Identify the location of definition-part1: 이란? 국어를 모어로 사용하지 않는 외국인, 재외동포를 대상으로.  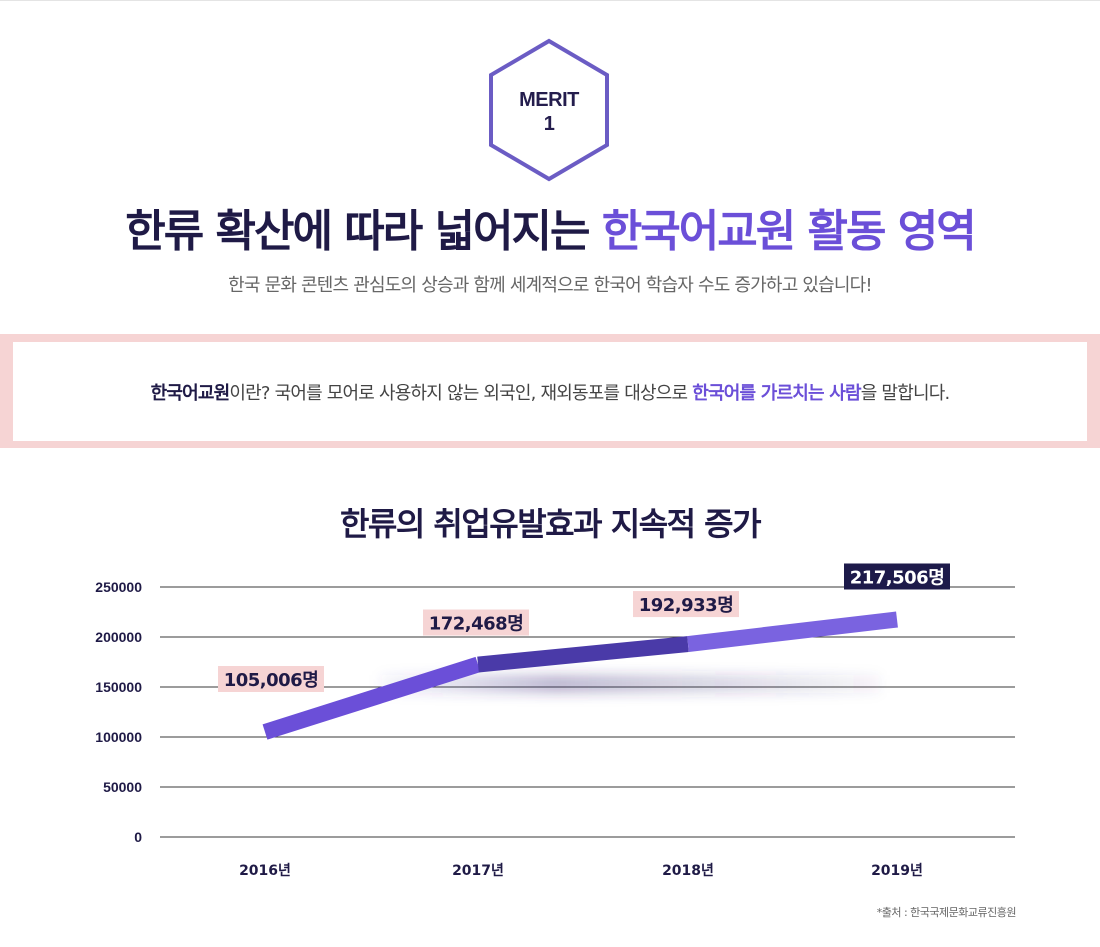
(461, 393).